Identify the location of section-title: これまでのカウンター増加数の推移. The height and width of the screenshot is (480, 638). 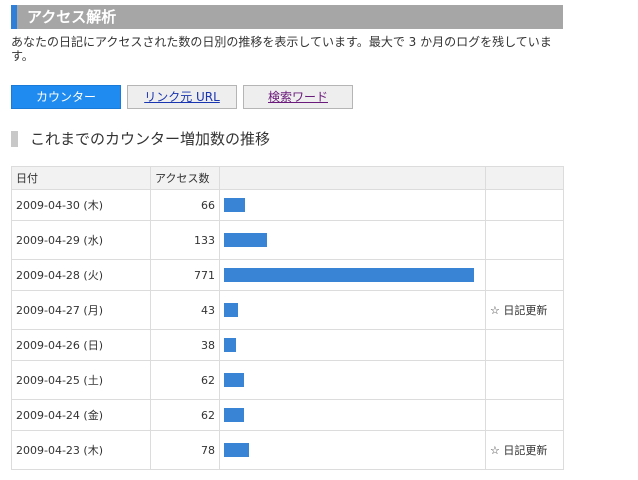
(140, 139).